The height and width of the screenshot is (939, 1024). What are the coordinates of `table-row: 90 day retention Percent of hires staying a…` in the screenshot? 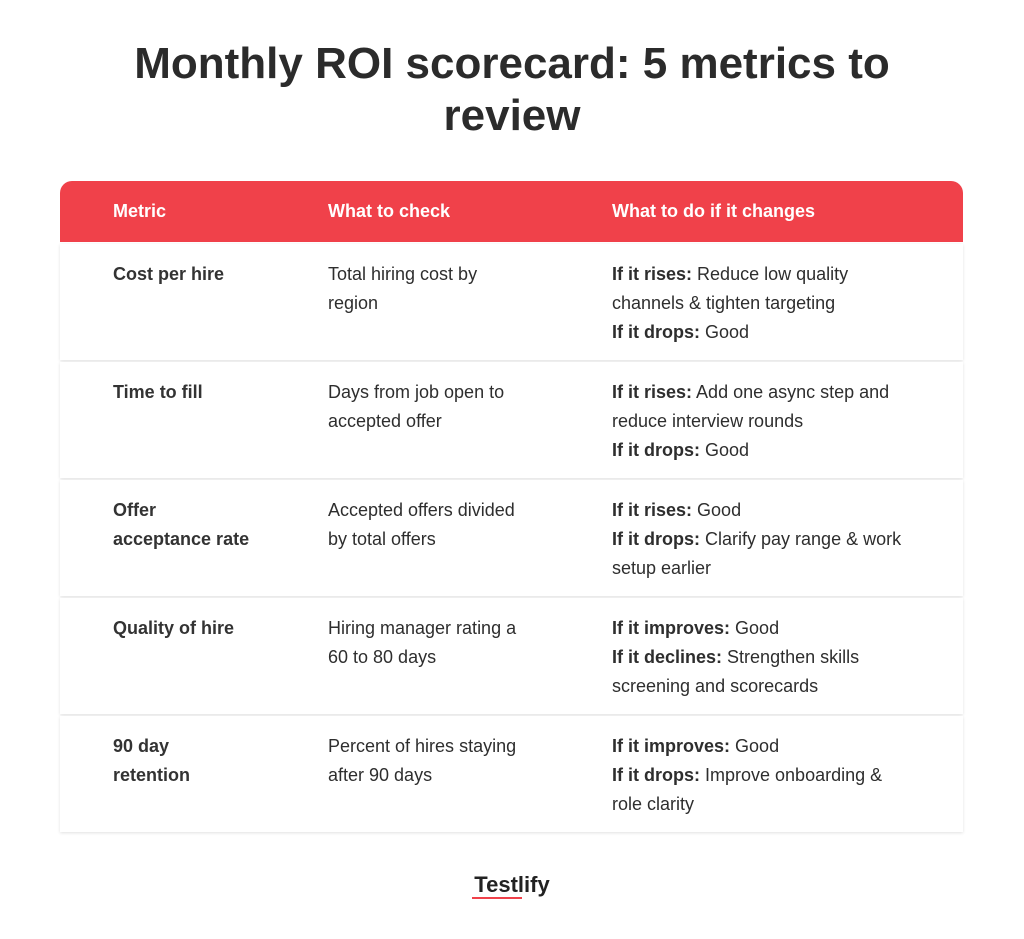 It's located at (511, 774).